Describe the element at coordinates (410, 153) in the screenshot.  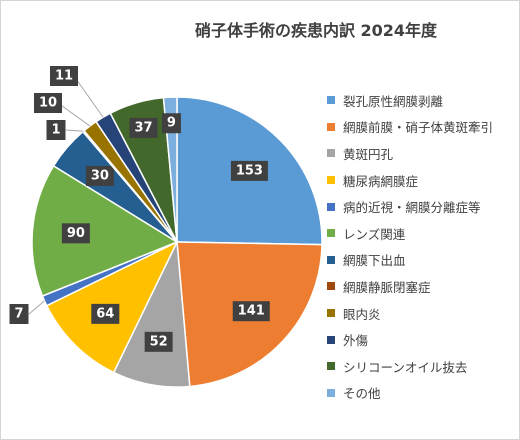
I see `legend-item: 黄斑円孔` at that location.